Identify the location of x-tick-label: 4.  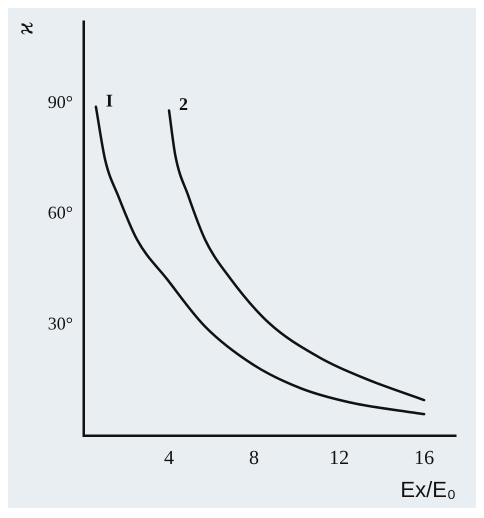
(169, 457).